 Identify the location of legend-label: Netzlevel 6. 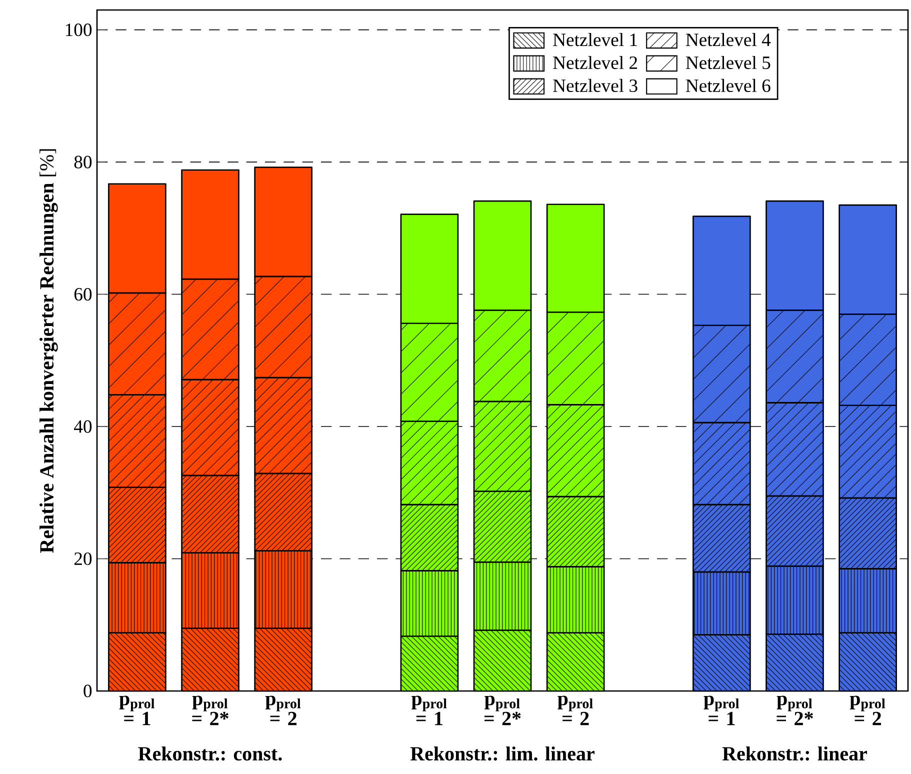
(728, 85).